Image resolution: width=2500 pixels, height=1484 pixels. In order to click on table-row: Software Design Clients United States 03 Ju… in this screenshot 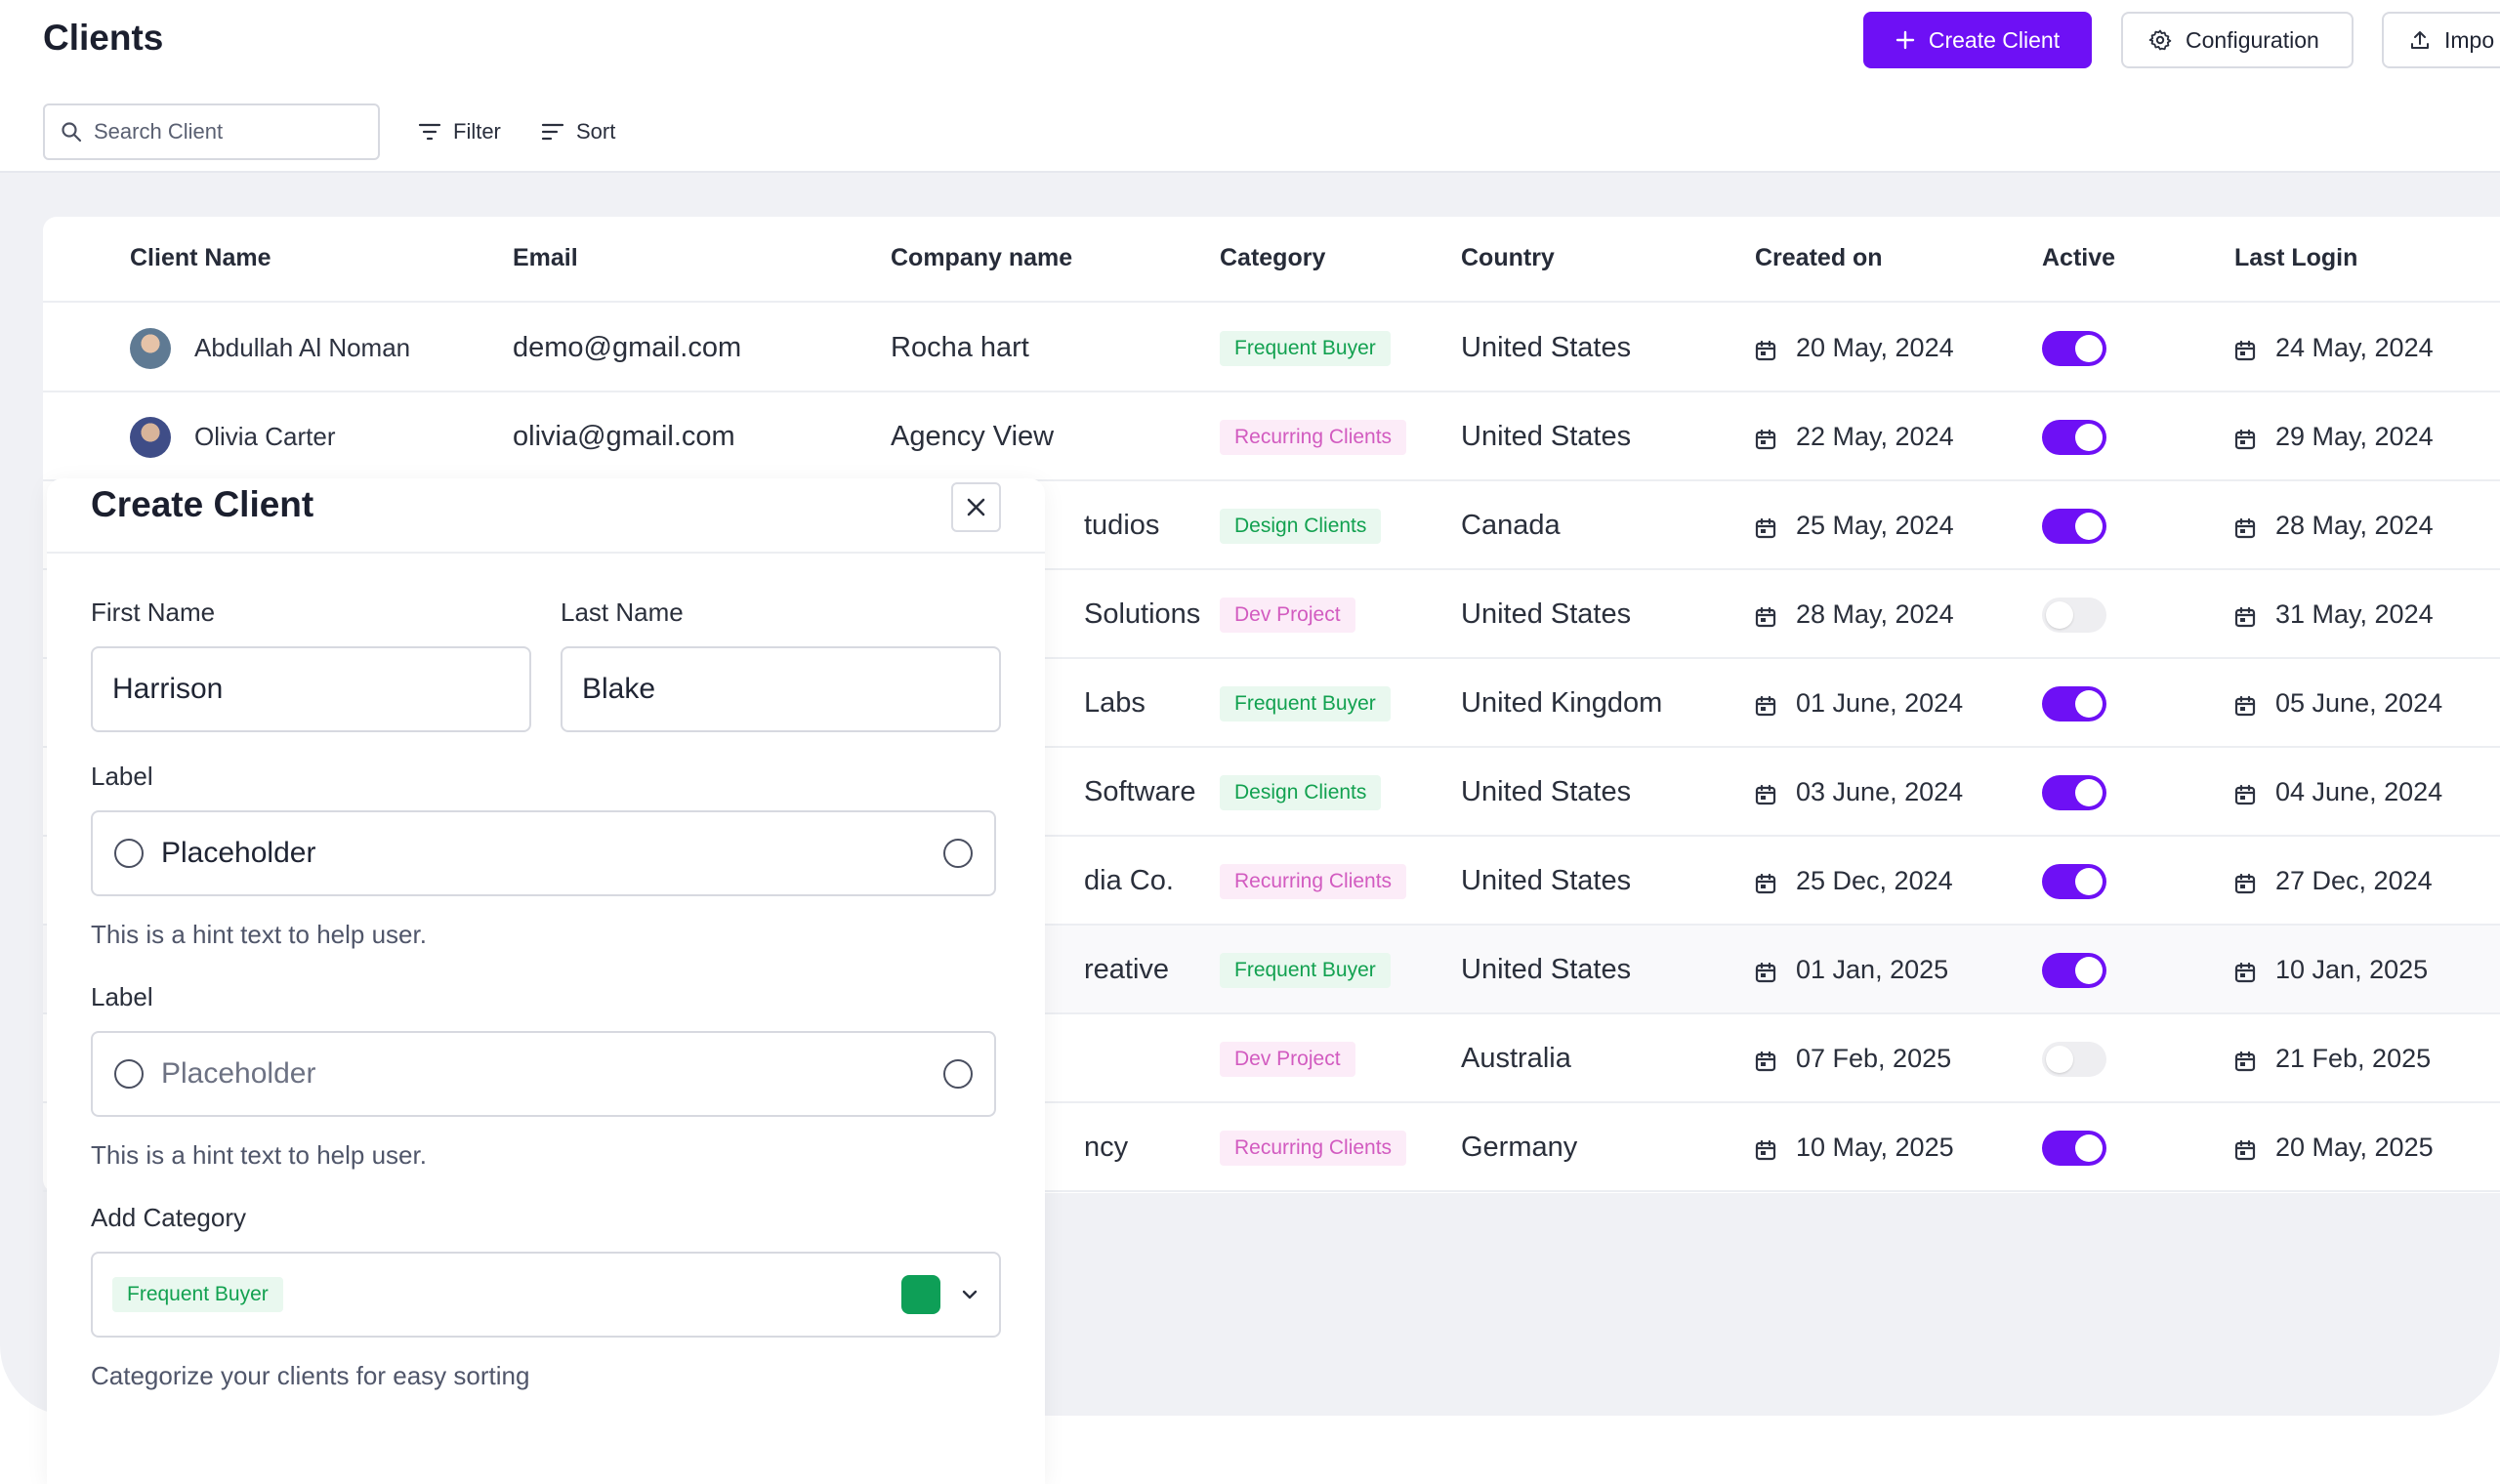, I will do `click(1271, 793)`.